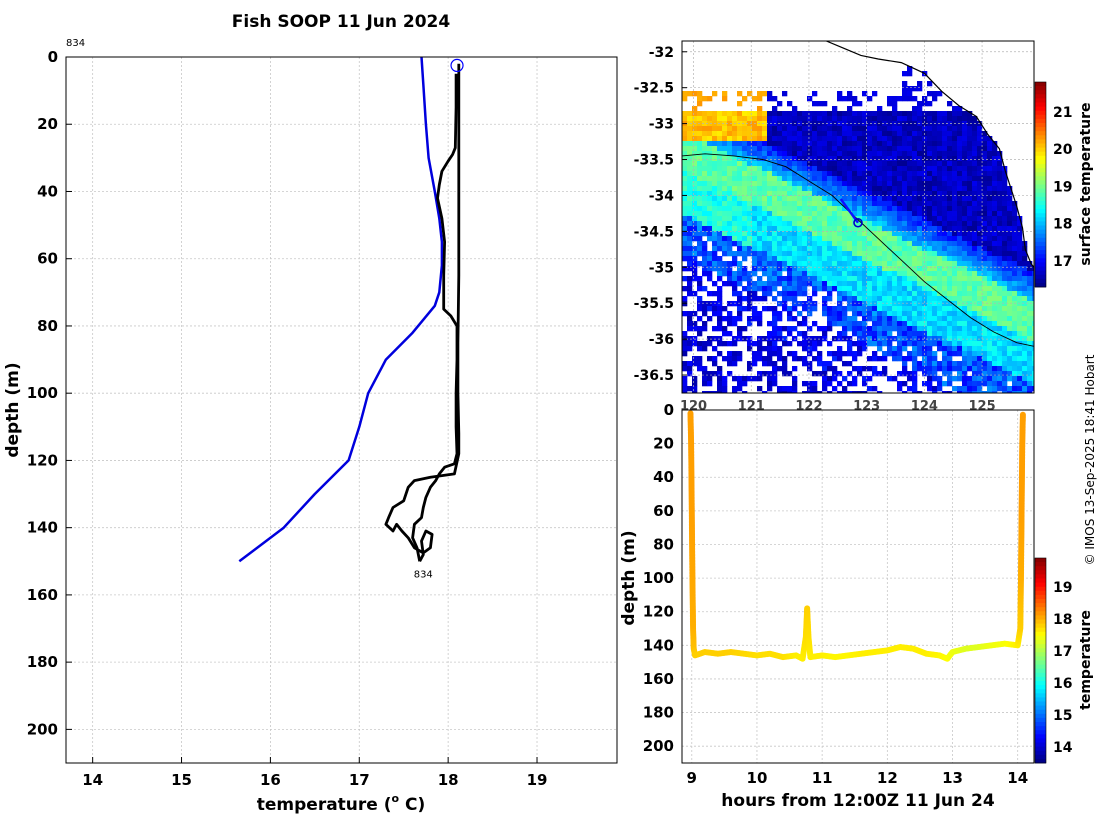 This screenshot has height=824, width=1100. I want to click on time-series-colorbar-tick-label: 14, so click(1063, 748).